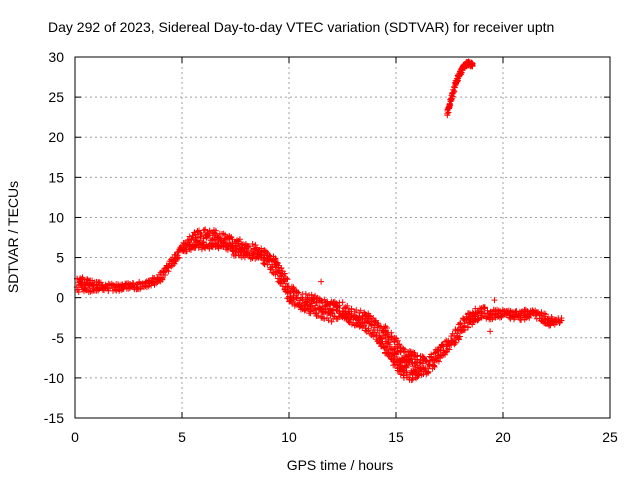 The width and height of the screenshot is (640, 480). What do you see at coordinates (503, 437) in the screenshot?
I see `x-tick-label: 20` at bounding box center [503, 437].